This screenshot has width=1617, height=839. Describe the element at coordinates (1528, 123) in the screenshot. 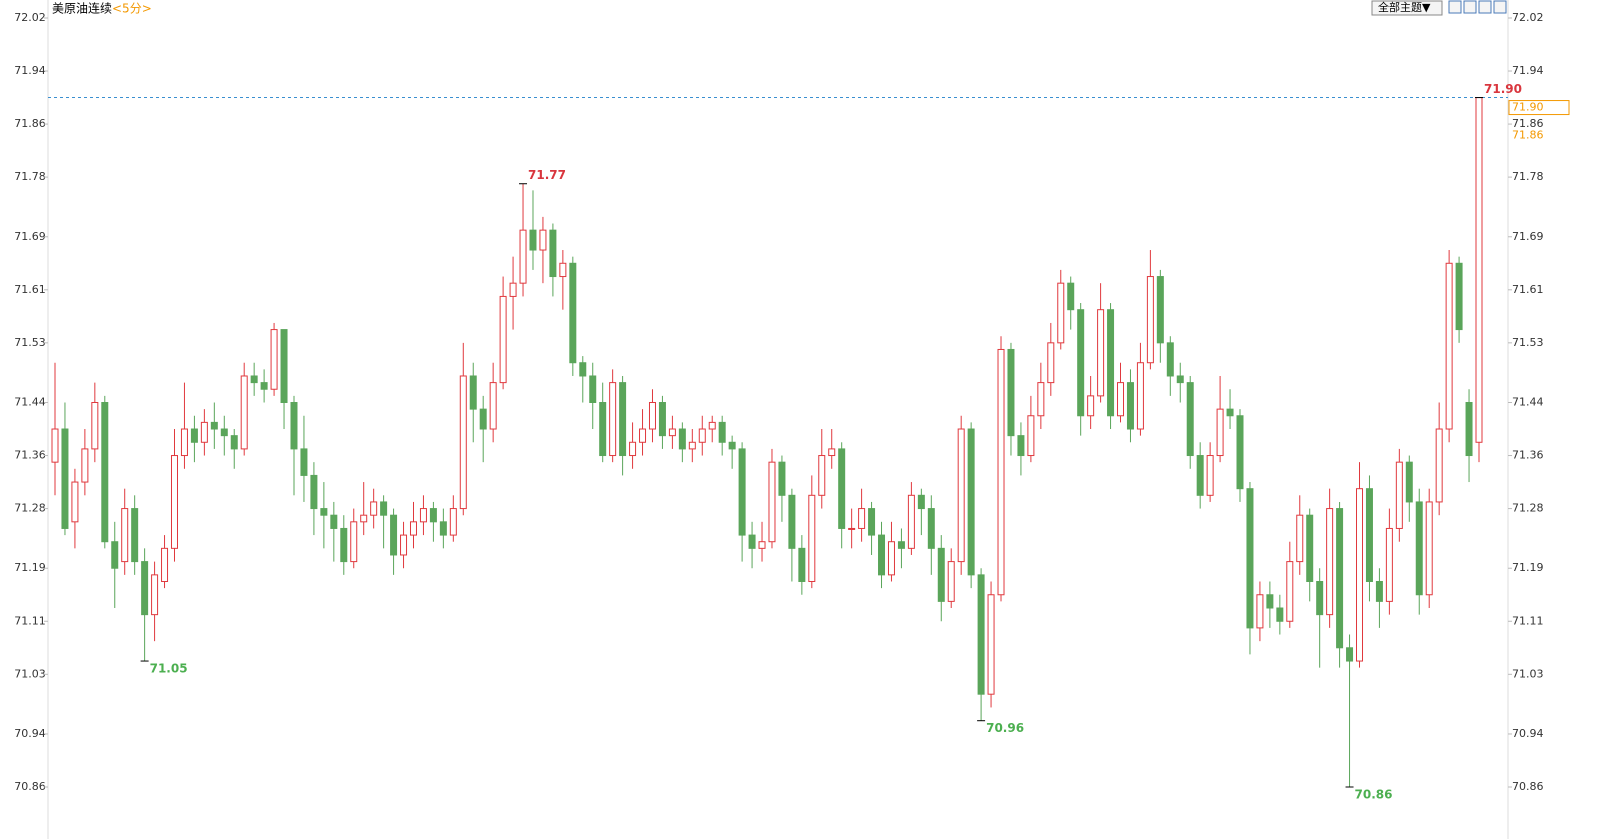

I see `y2-tick-label: 71.86` at that location.